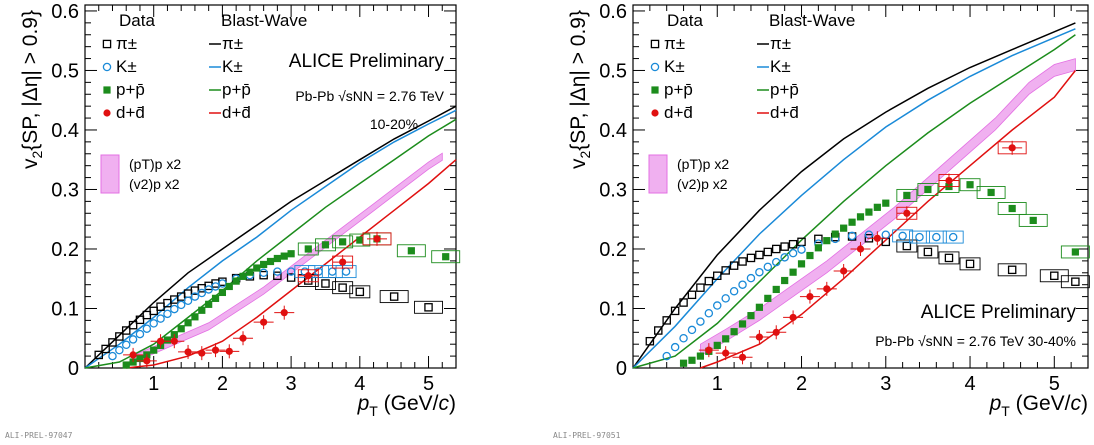  What do you see at coordinates (658, 174) in the screenshot?
I see `legend-band-swatch` at bounding box center [658, 174].